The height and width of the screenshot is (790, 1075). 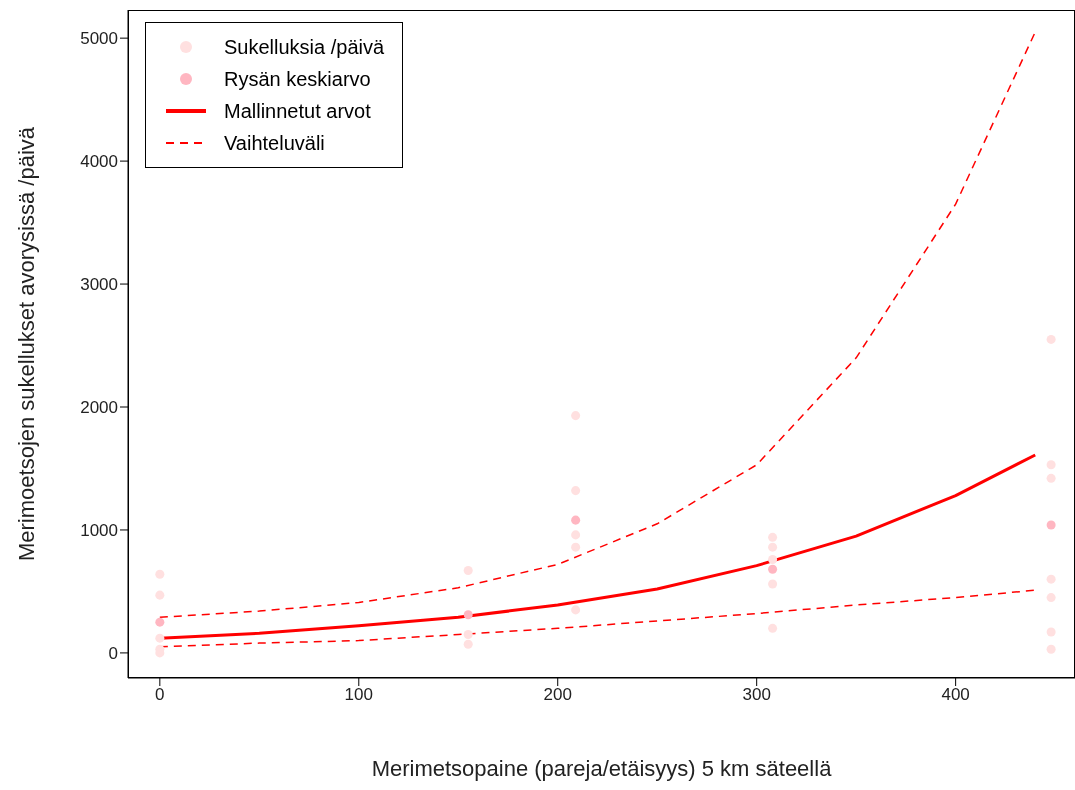 What do you see at coordinates (602, 768) in the screenshot?
I see `x-axis-title: Merimetsopaine (pareja/etäisyys) 5 km säteellä` at bounding box center [602, 768].